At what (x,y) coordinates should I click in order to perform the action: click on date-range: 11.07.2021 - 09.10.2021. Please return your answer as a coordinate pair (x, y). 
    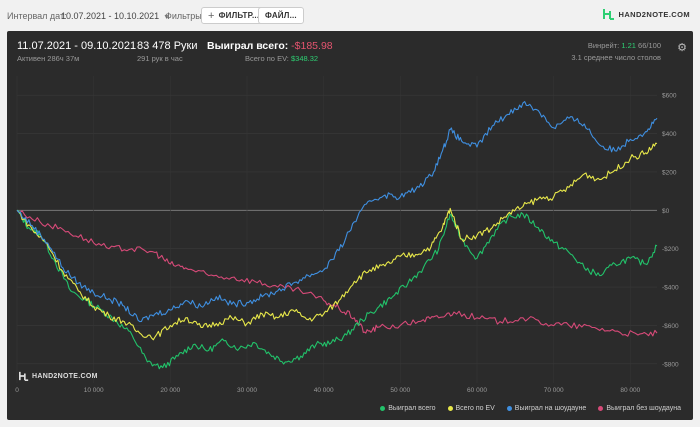
    Looking at the image, I should click on (77, 46).